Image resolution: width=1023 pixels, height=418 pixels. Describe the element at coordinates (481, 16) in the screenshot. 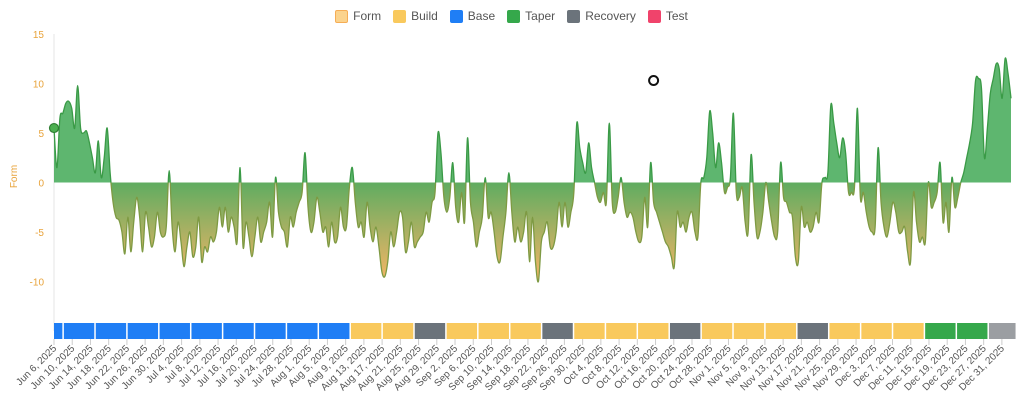

I see `legend-label: Base` at that location.